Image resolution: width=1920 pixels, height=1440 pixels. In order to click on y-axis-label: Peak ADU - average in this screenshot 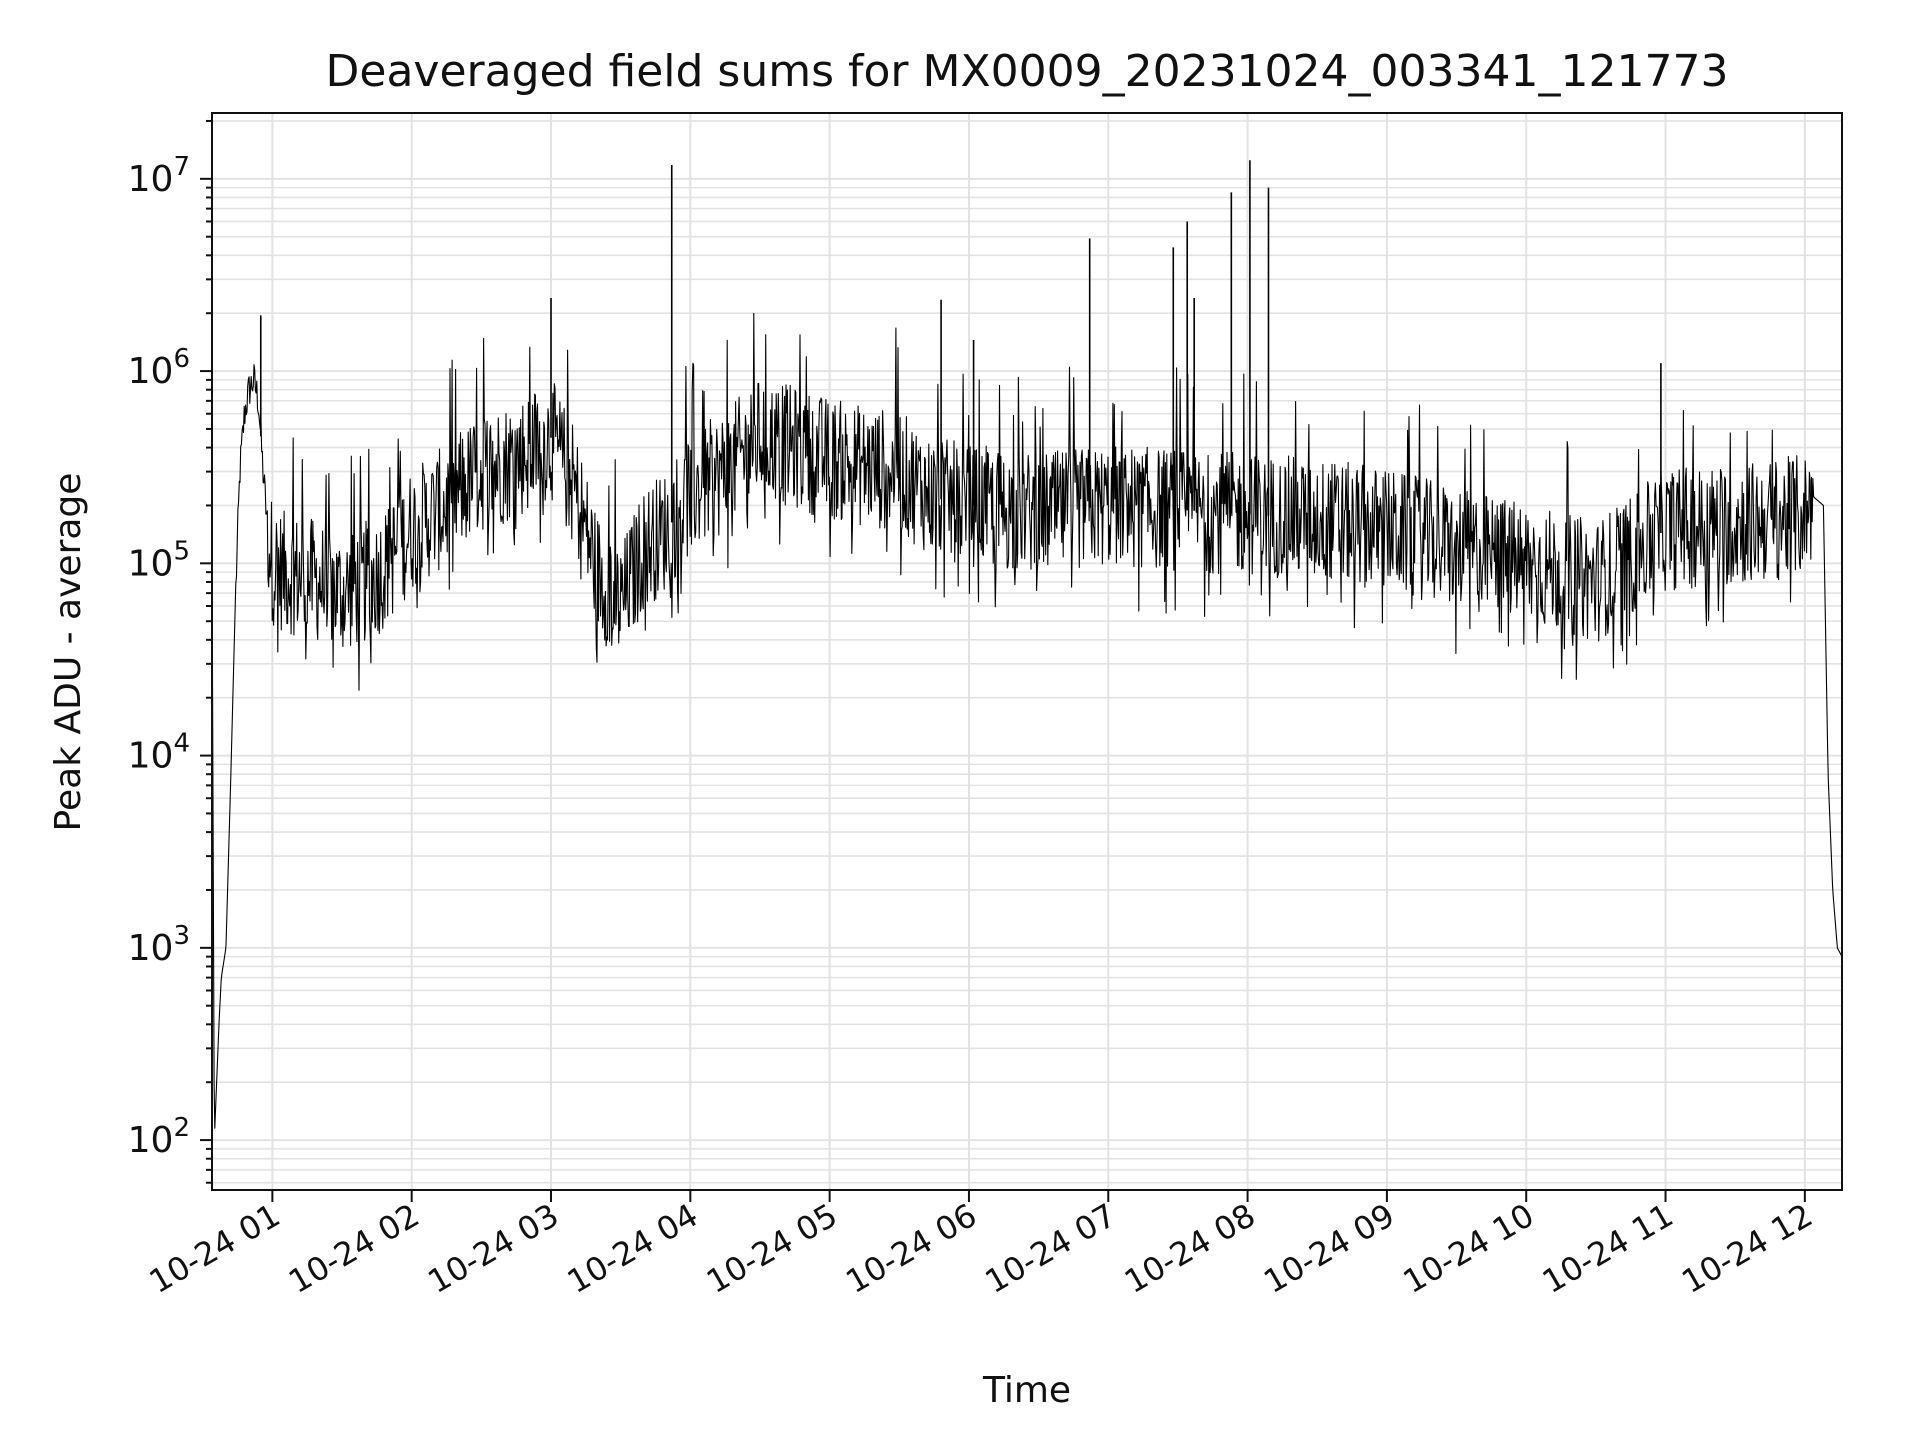, I will do `click(68, 652)`.